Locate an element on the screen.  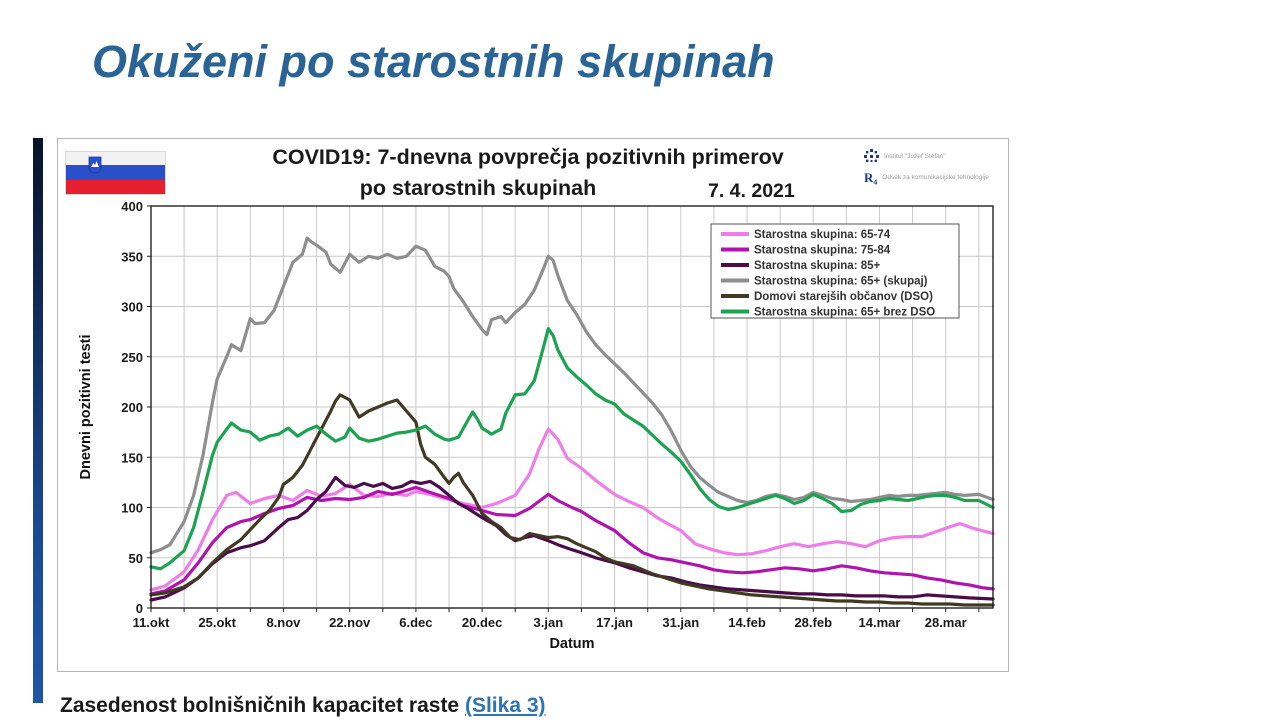
ijs-logo-row: Institut "Jožef Stefan" is located at coordinates (935, 156).